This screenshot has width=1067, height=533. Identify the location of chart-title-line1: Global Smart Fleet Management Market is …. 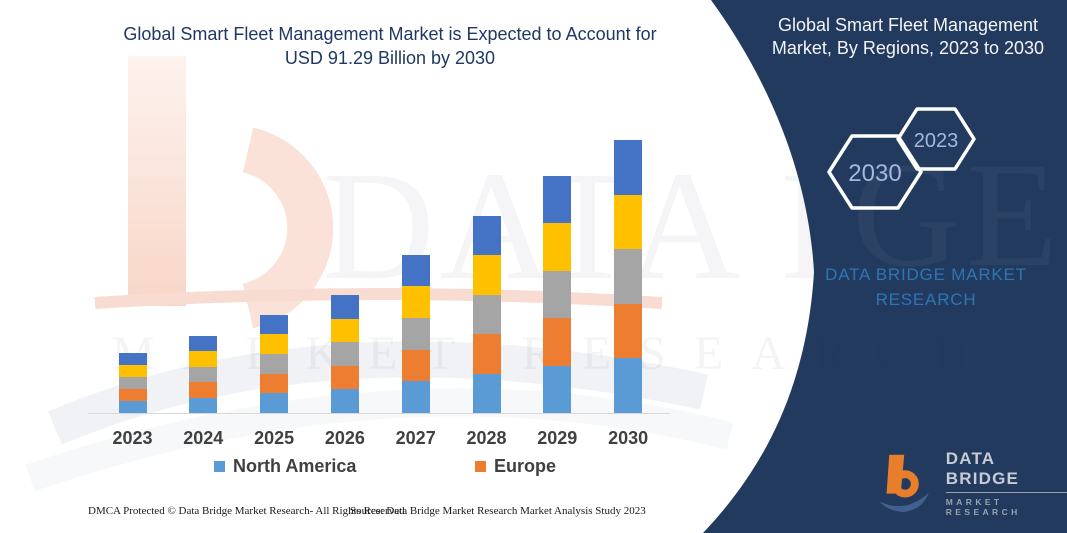
(390, 34).